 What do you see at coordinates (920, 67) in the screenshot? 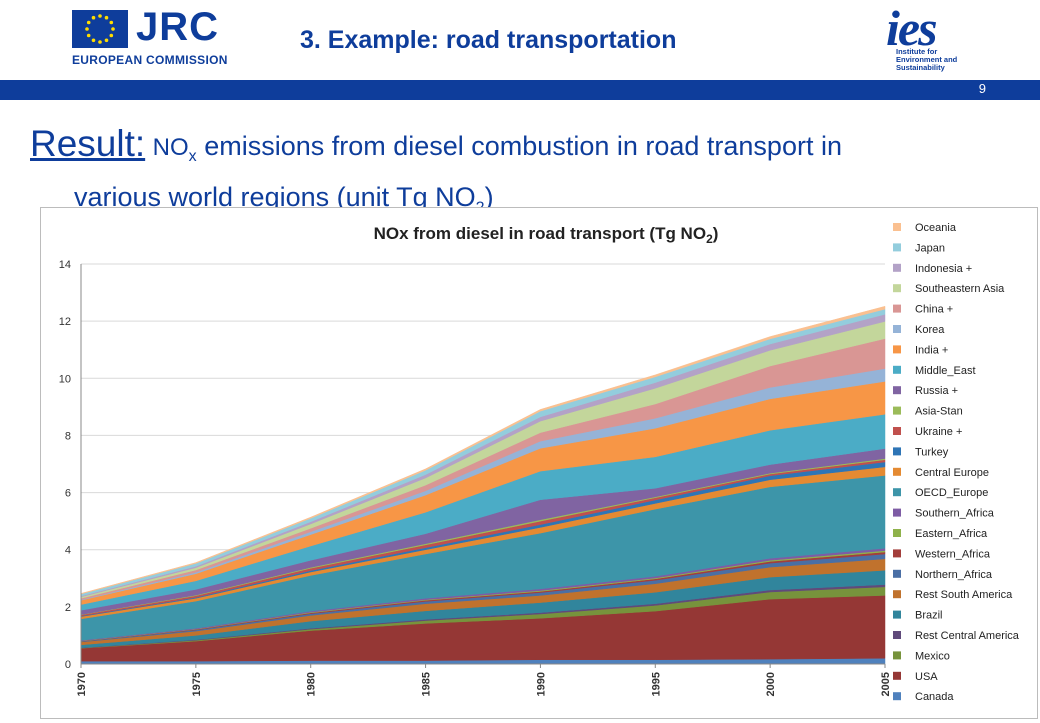
I see `ies-line: Sustainability` at bounding box center [920, 67].